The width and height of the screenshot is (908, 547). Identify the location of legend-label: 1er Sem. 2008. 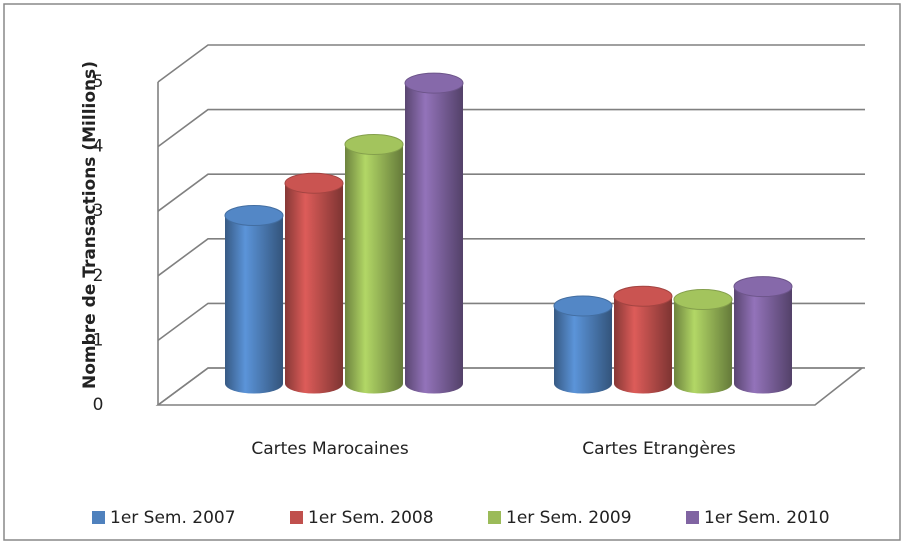
(371, 518).